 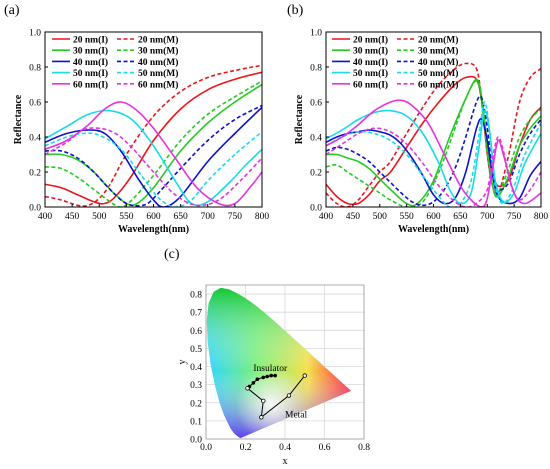 What do you see at coordinates (295, 10) in the screenshot?
I see `panel-label-b: (b)` at bounding box center [295, 10].